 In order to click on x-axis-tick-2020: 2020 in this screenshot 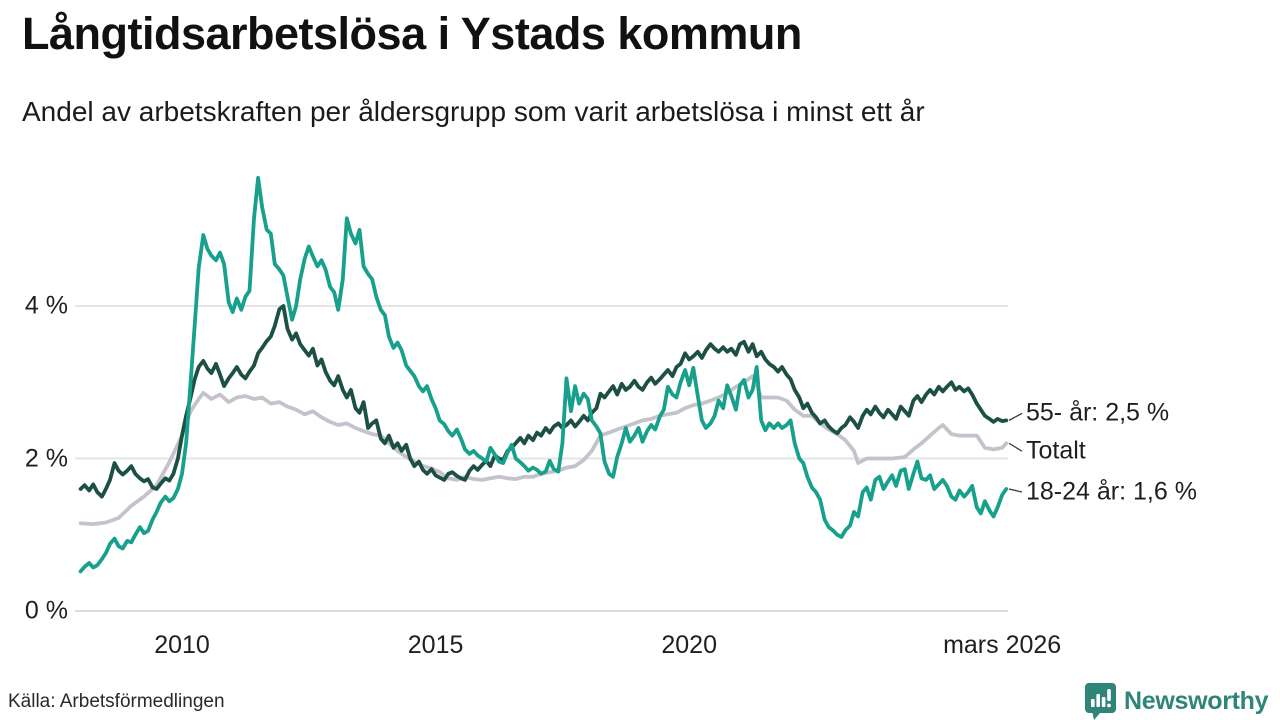, I will do `click(689, 645)`.